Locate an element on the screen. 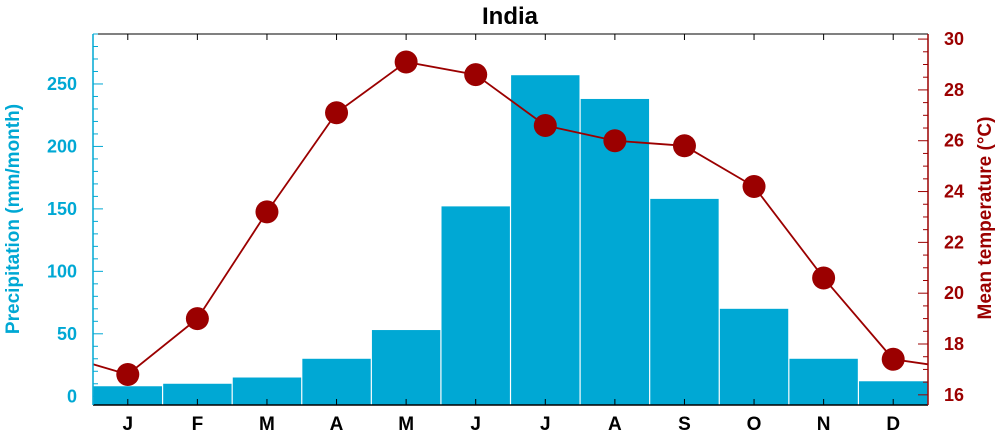 This screenshot has height=434, width=1000. x-tick-label: N is located at coordinates (824, 424).